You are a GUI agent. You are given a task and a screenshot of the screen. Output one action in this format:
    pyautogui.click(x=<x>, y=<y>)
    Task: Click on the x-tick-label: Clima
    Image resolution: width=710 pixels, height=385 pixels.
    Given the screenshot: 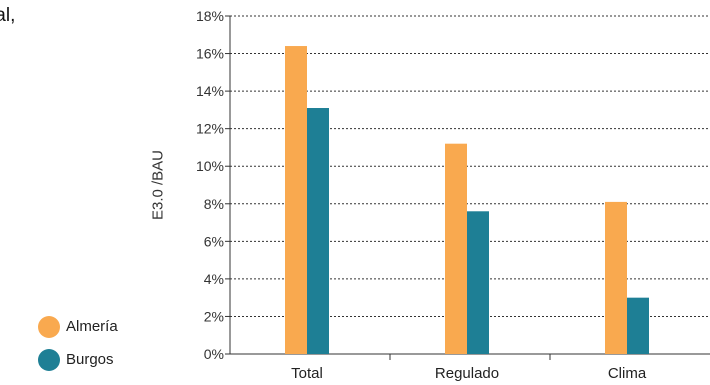 What is the action you would take?
    pyautogui.click(x=627, y=373)
    